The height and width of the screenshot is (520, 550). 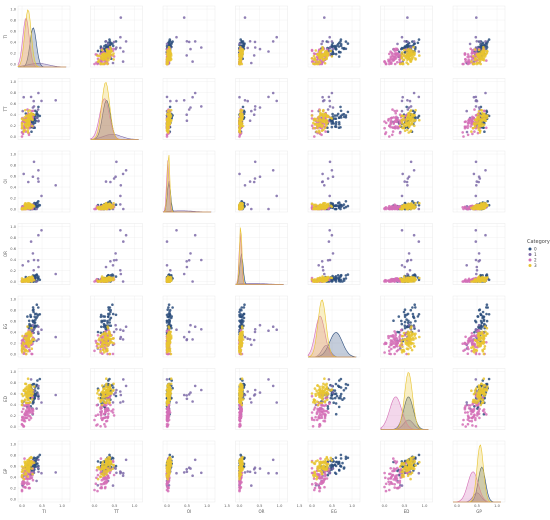 What do you see at coordinates (13, 115) in the screenshot?
I see `y-tick-label: 0.4` at bounding box center [13, 115].